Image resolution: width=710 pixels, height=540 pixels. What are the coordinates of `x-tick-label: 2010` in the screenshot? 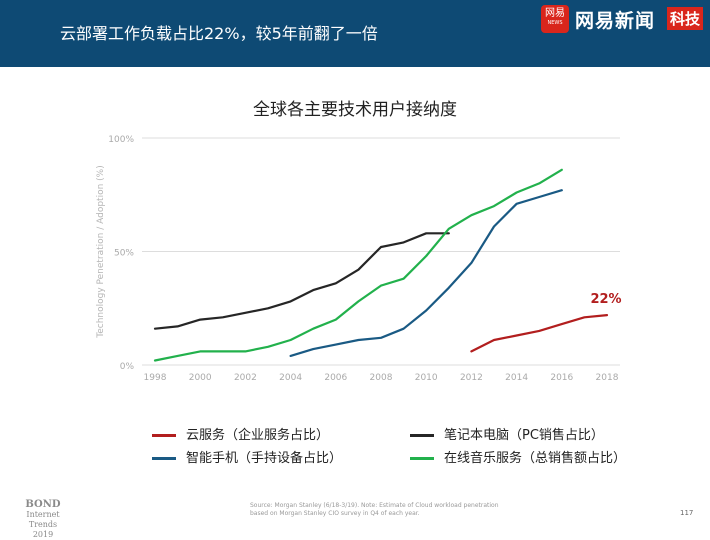 It's located at (426, 378).